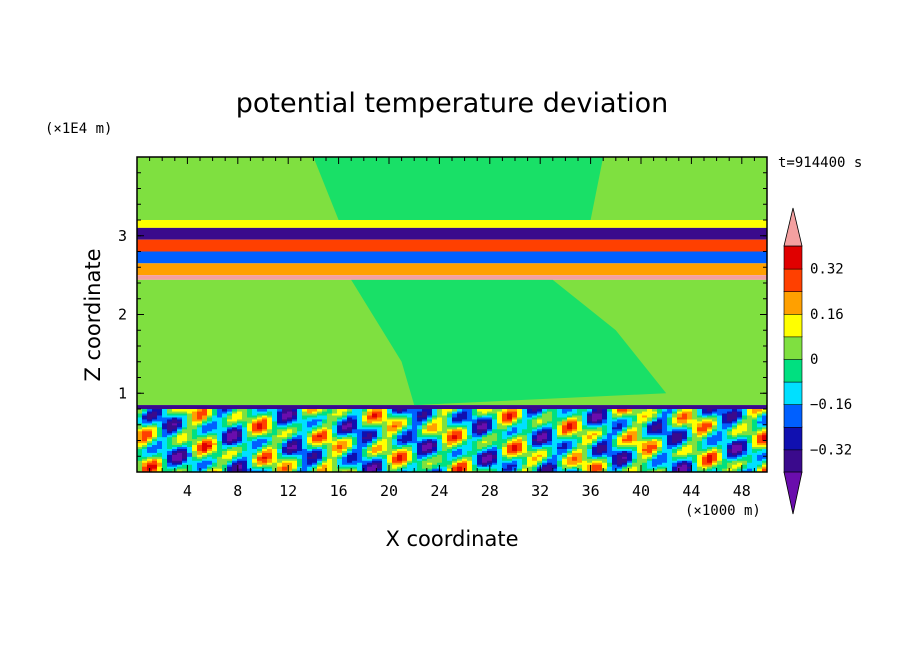  What do you see at coordinates (452, 277) in the screenshot?
I see `field-band` at bounding box center [452, 277].